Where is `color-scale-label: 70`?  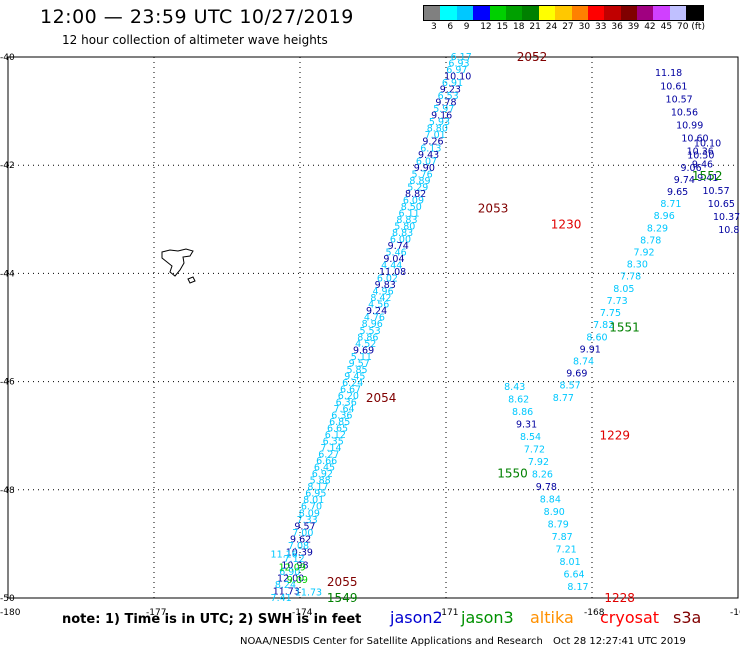 color-scale-label: 70 is located at coordinates (683, 27).